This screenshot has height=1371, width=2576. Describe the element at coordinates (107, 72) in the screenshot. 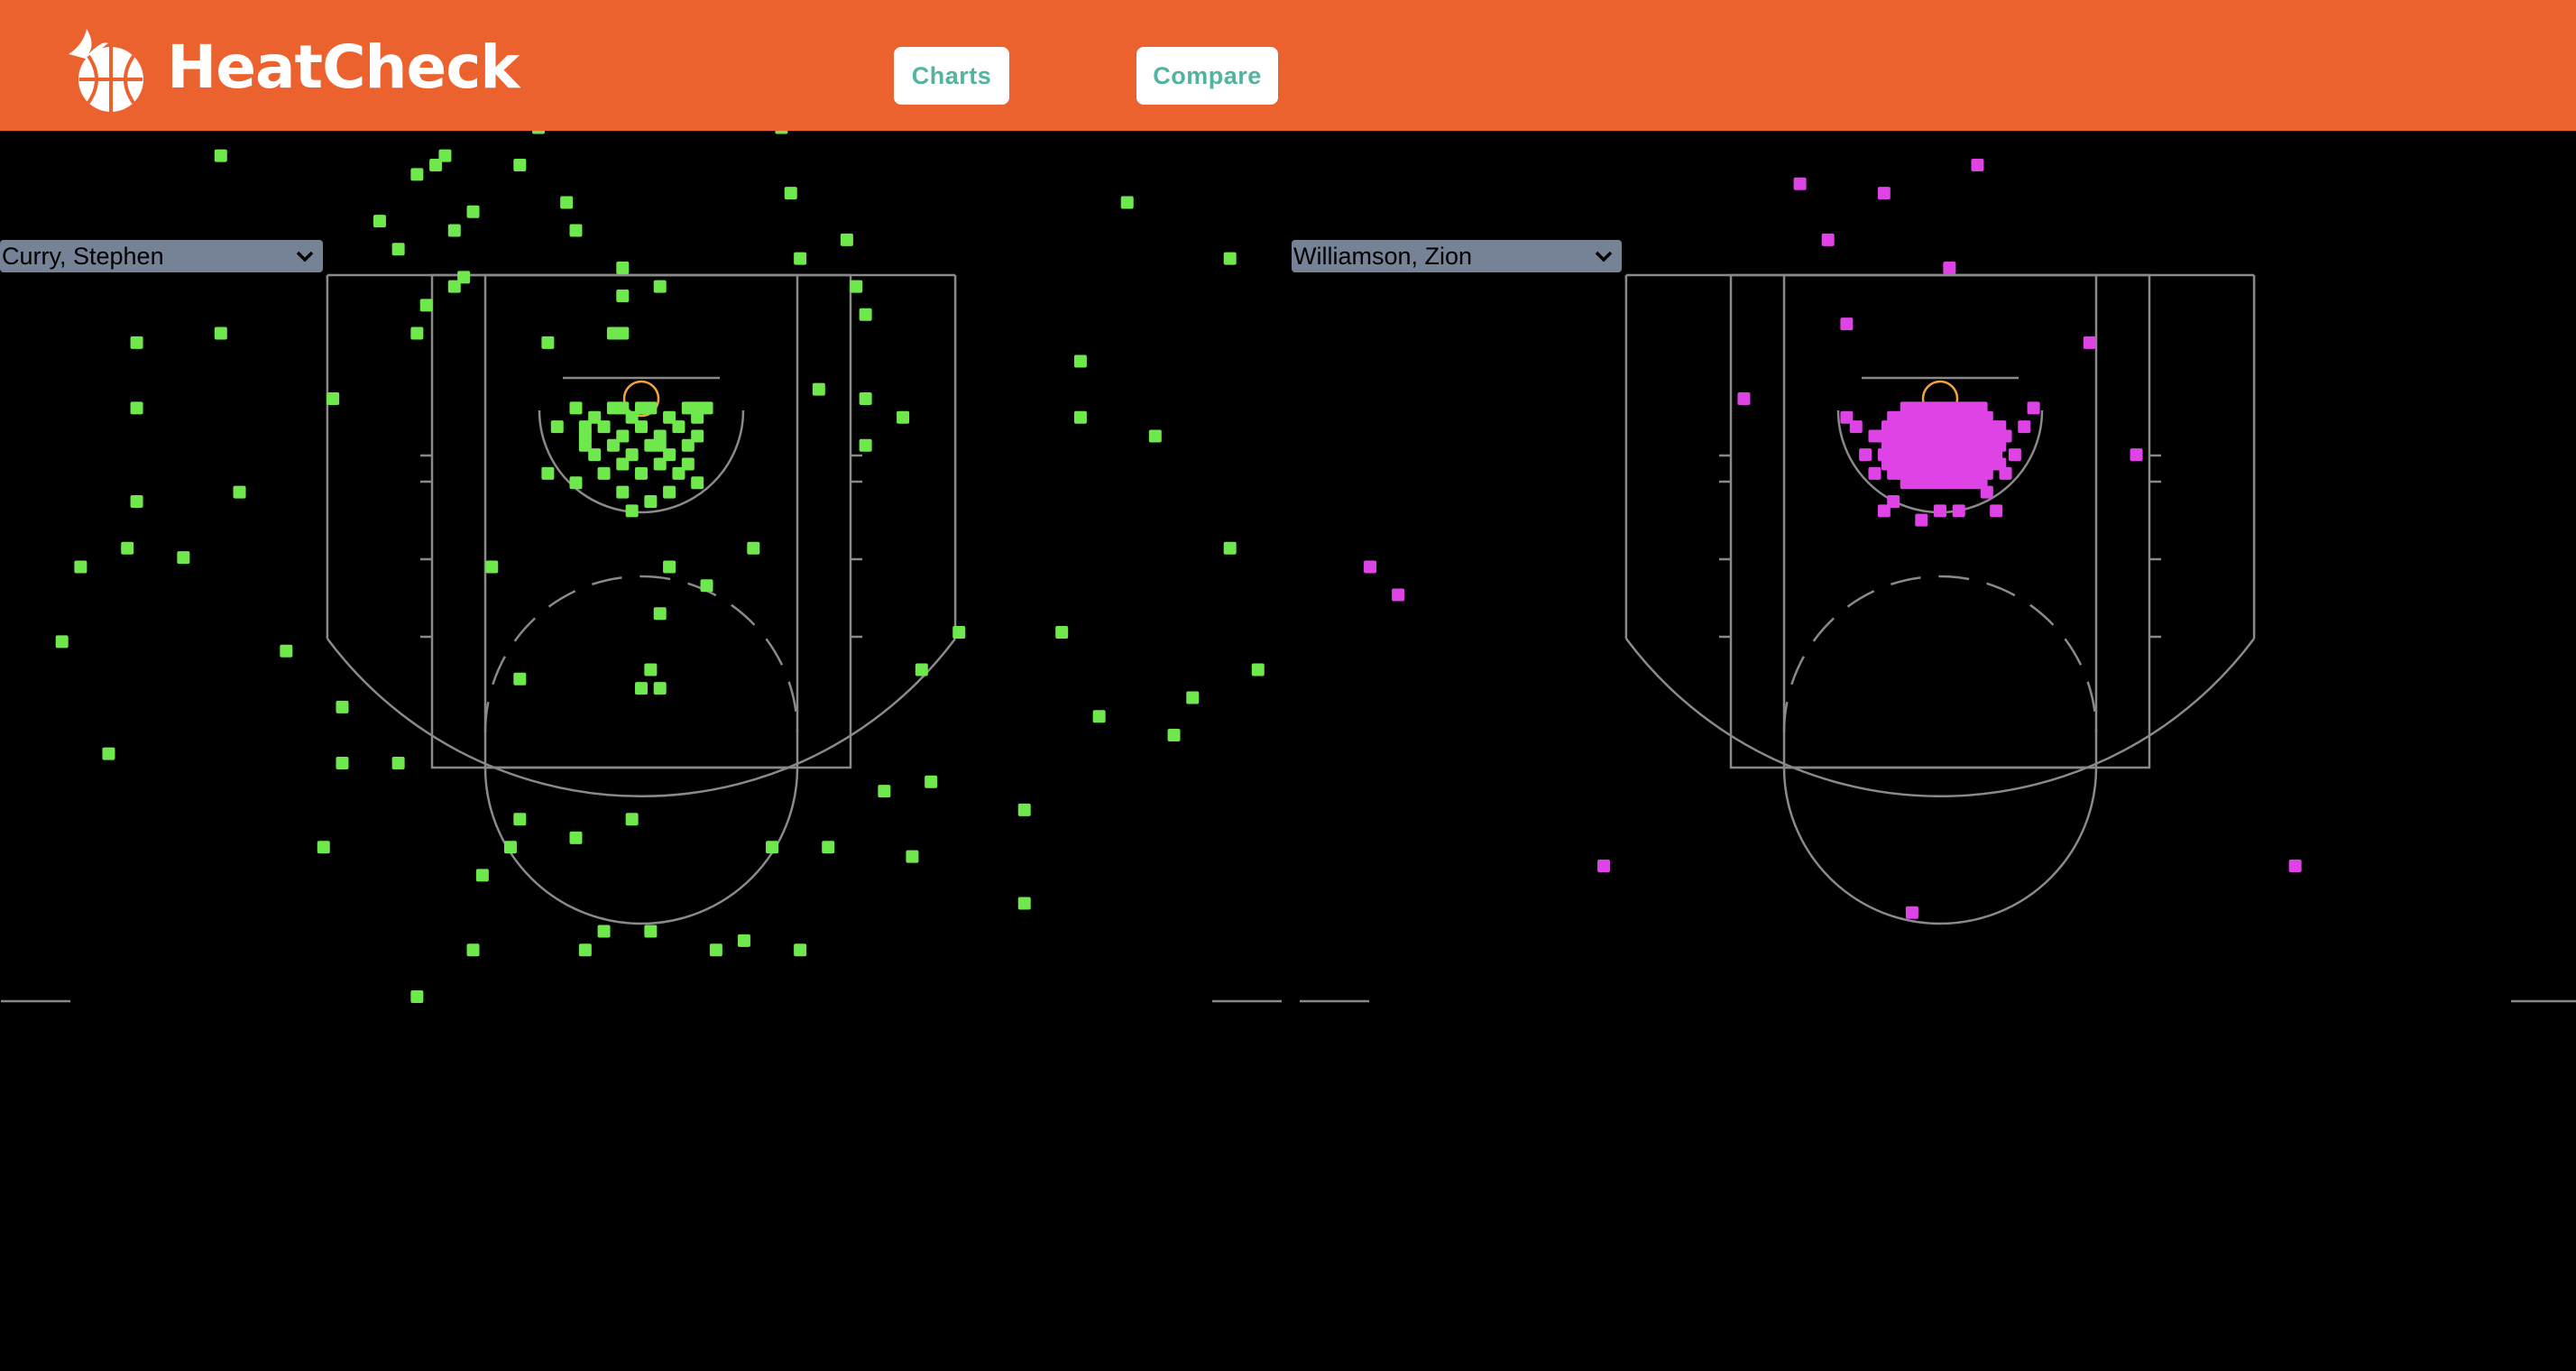

I see `flaming-basketball-logo-icon` at that location.